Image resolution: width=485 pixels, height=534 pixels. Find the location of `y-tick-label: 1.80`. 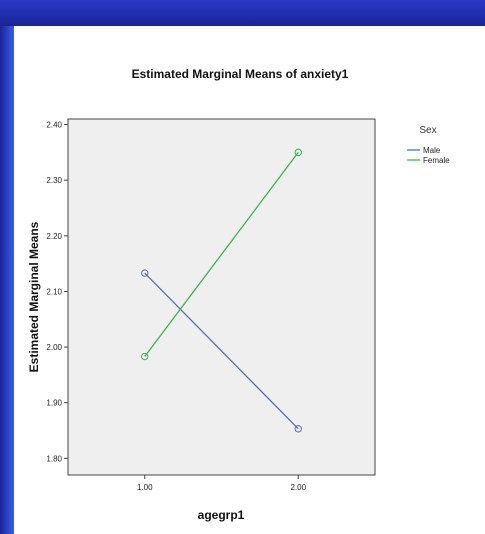

y-tick-label: 1.80 is located at coordinates (54, 458).